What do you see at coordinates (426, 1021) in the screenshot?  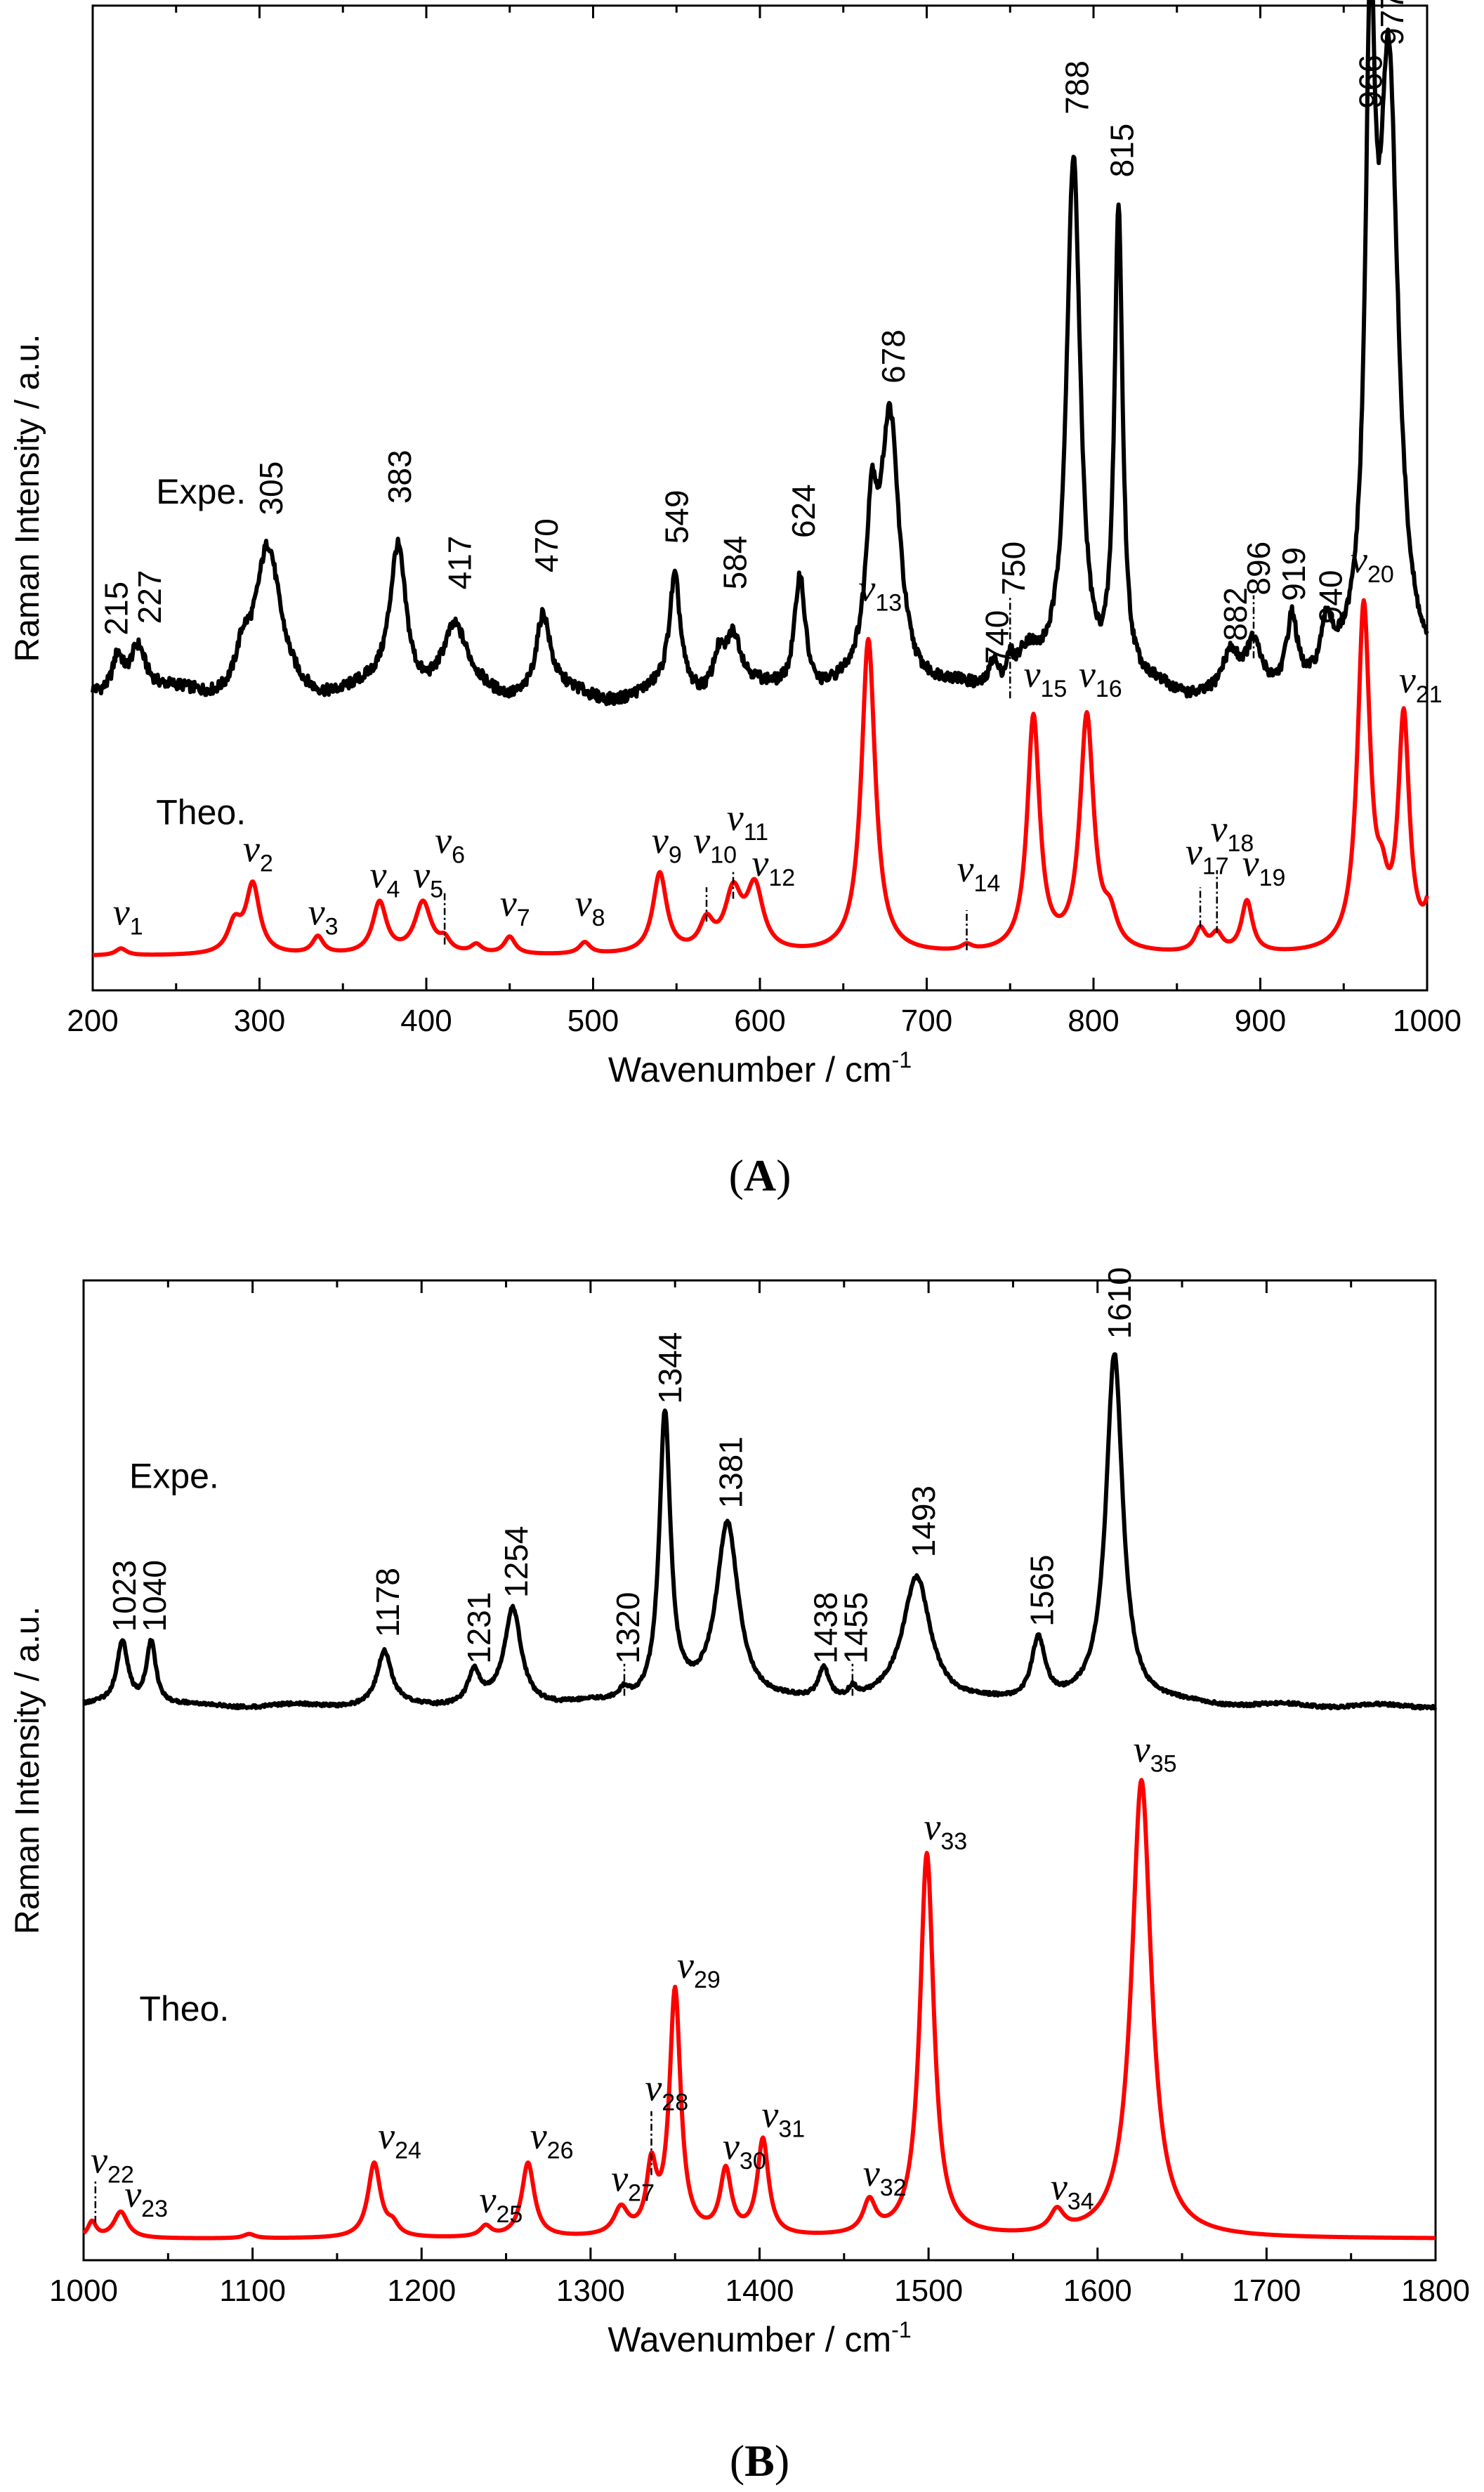 I see `x-tick-label: 400` at bounding box center [426, 1021].